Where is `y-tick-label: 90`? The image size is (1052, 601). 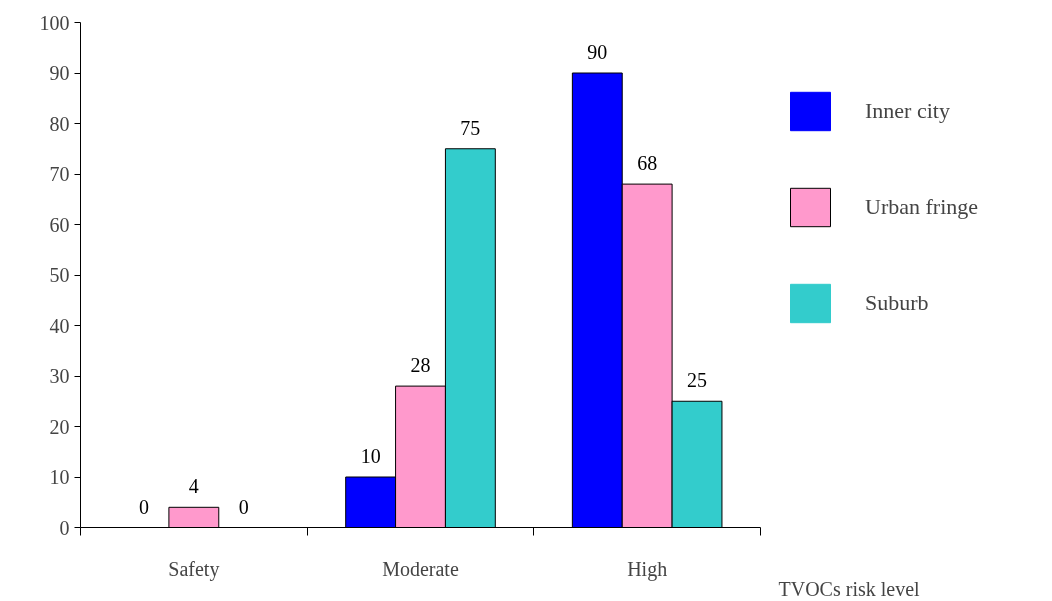
y-tick-label: 90 is located at coordinates (59, 73).